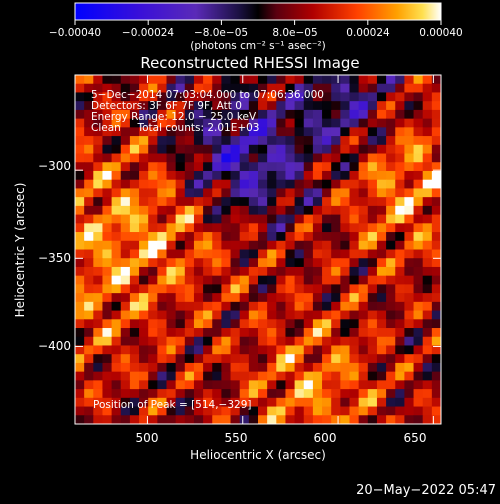 The height and width of the screenshot is (504, 500). Describe the element at coordinates (325, 438) in the screenshot. I see `x-tick-label: 600` at that location.